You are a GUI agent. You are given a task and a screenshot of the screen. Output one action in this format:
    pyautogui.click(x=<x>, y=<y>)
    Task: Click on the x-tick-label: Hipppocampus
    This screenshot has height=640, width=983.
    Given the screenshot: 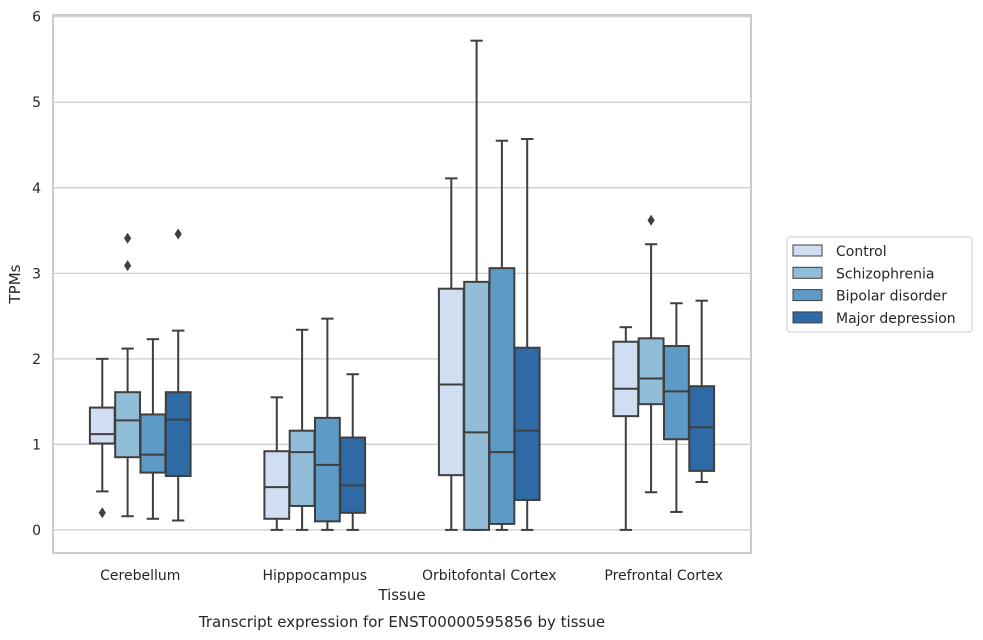 What is the action you would take?
    pyautogui.click(x=314, y=576)
    